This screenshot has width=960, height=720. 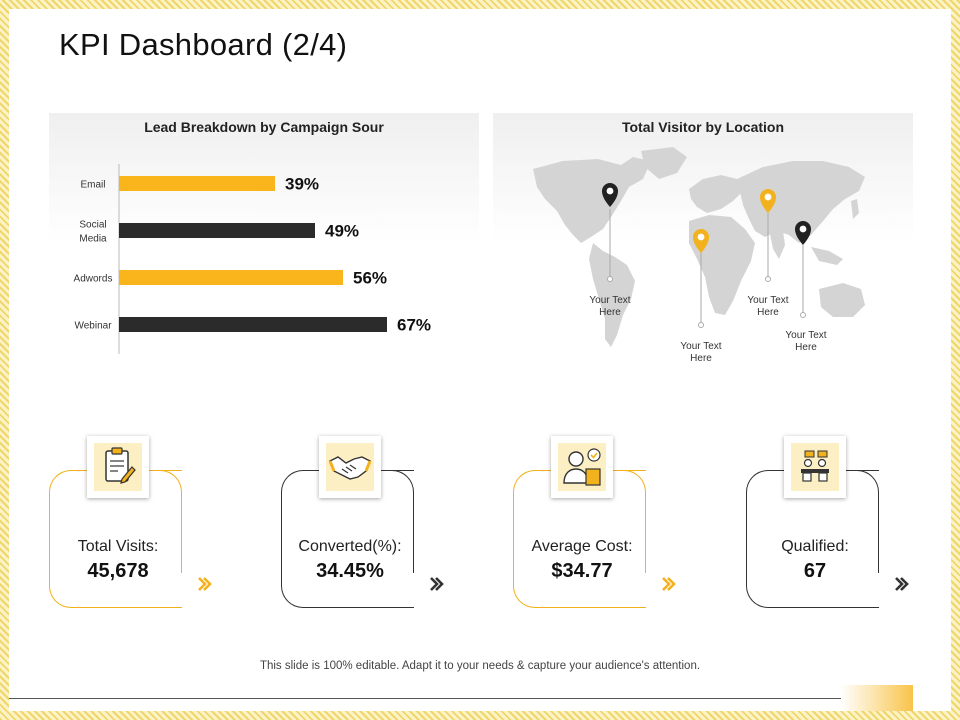 I want to click on location-label-russia: Your Text Here, so click(x=768, y=306).